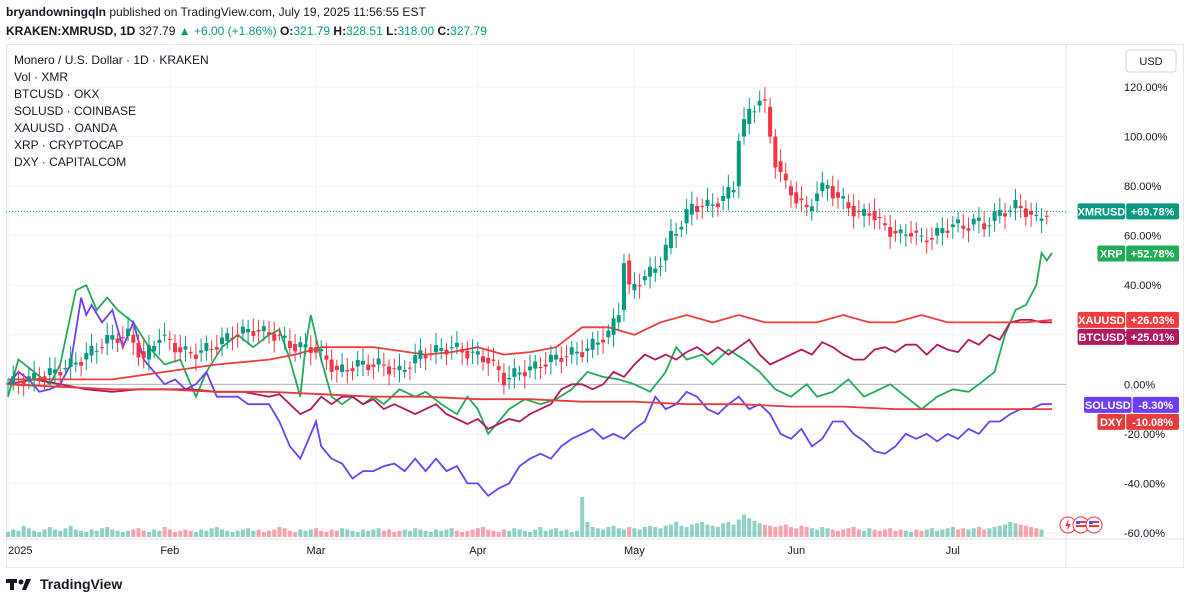 Image resolution: width=1190 pixels, height=603 pixels. I want to click on price-label-value: +26.03%, so click(1153, 321).